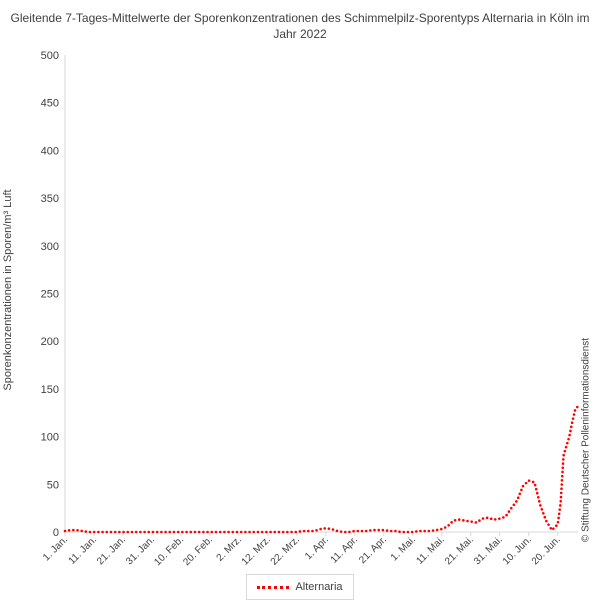  I want to click on x-tick-label: 21. Mai., so click(459, 550).